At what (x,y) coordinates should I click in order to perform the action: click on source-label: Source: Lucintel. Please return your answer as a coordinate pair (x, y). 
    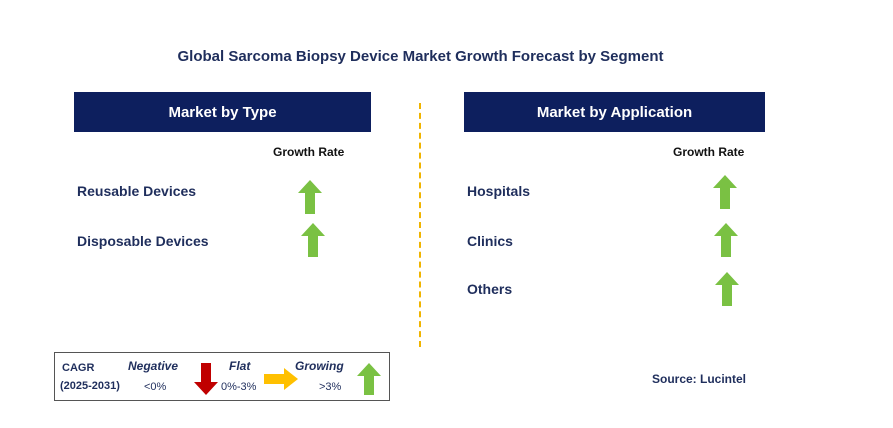
    Looking at the image, I should click on (699, 379).